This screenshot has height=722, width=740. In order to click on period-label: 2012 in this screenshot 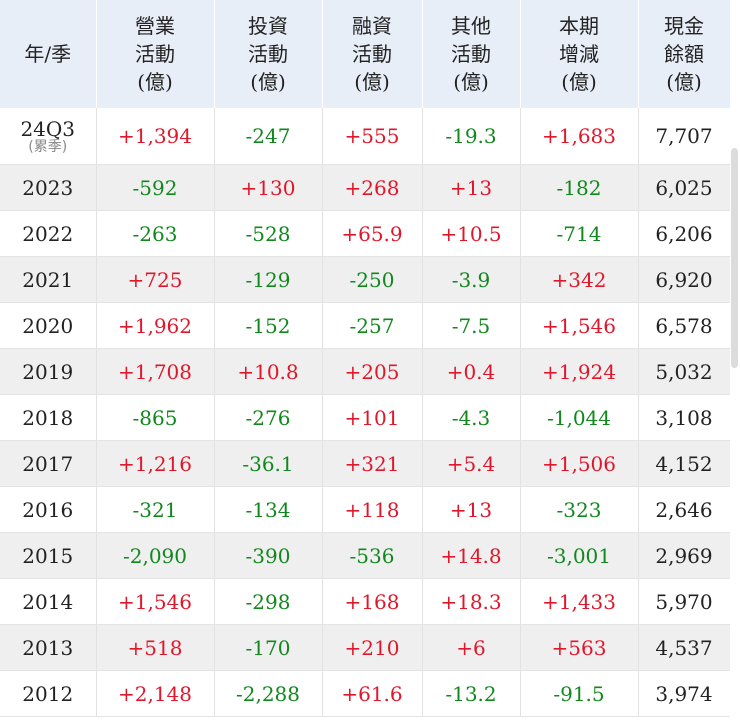, I will do `click(48, 693)`.